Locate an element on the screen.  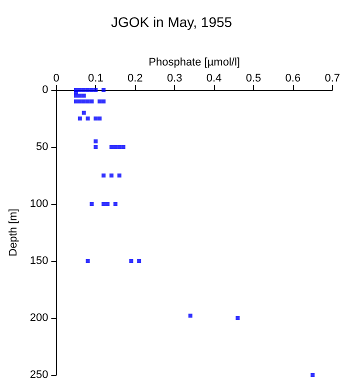
x-tick-label: 0.6 is located at coordinates (293, 78).